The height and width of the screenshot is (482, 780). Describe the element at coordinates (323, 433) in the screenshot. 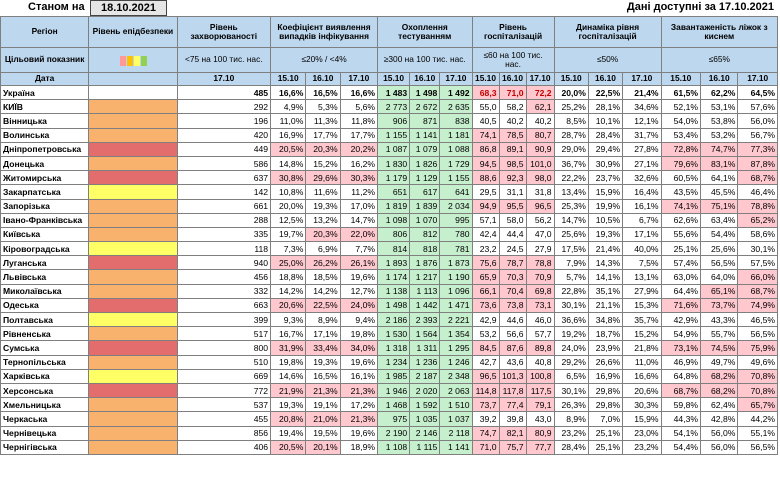

I see `detection-value: 19,5%` at that location.